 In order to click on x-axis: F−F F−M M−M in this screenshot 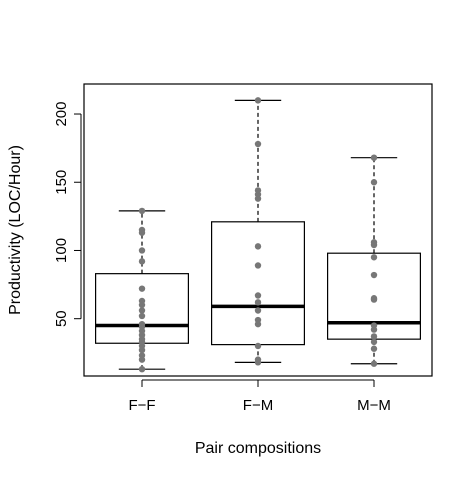, I will do `click(259, 396)`.